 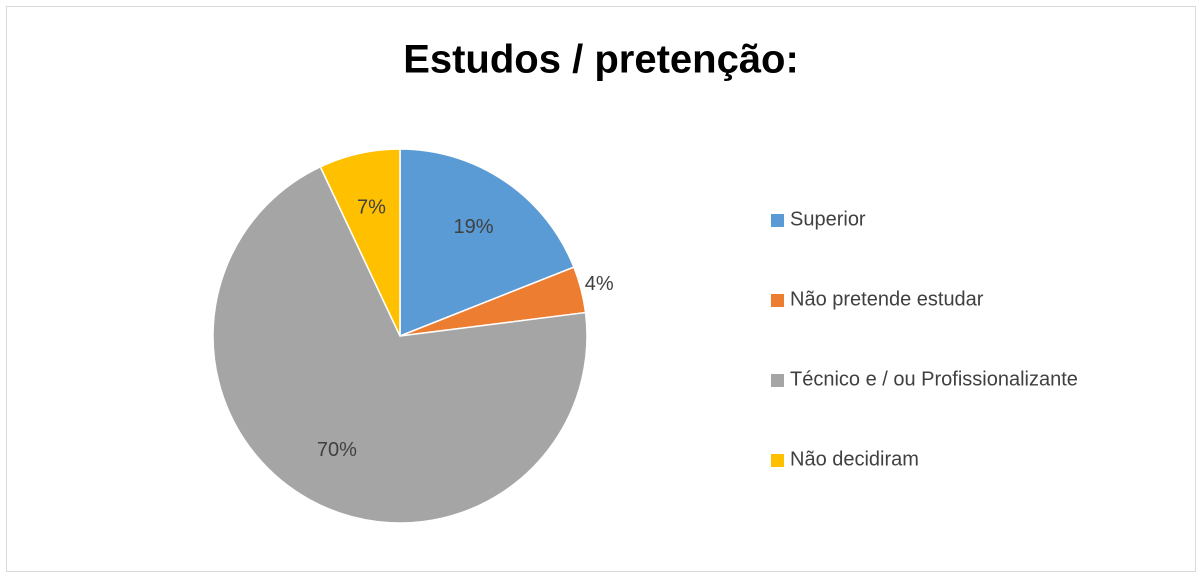 I want to click on data-label: 7%, so click(x=371, y=208).